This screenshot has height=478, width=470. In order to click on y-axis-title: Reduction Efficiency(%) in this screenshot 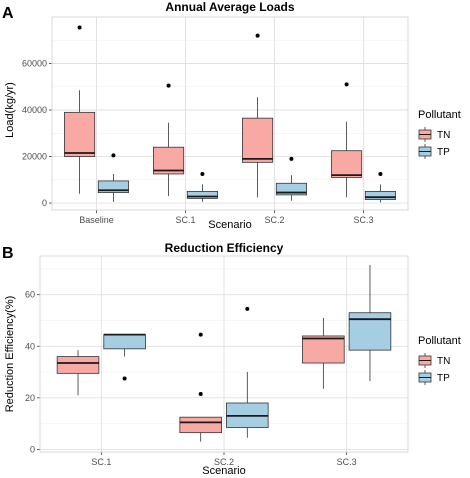, I will do `click(10, 354)`.